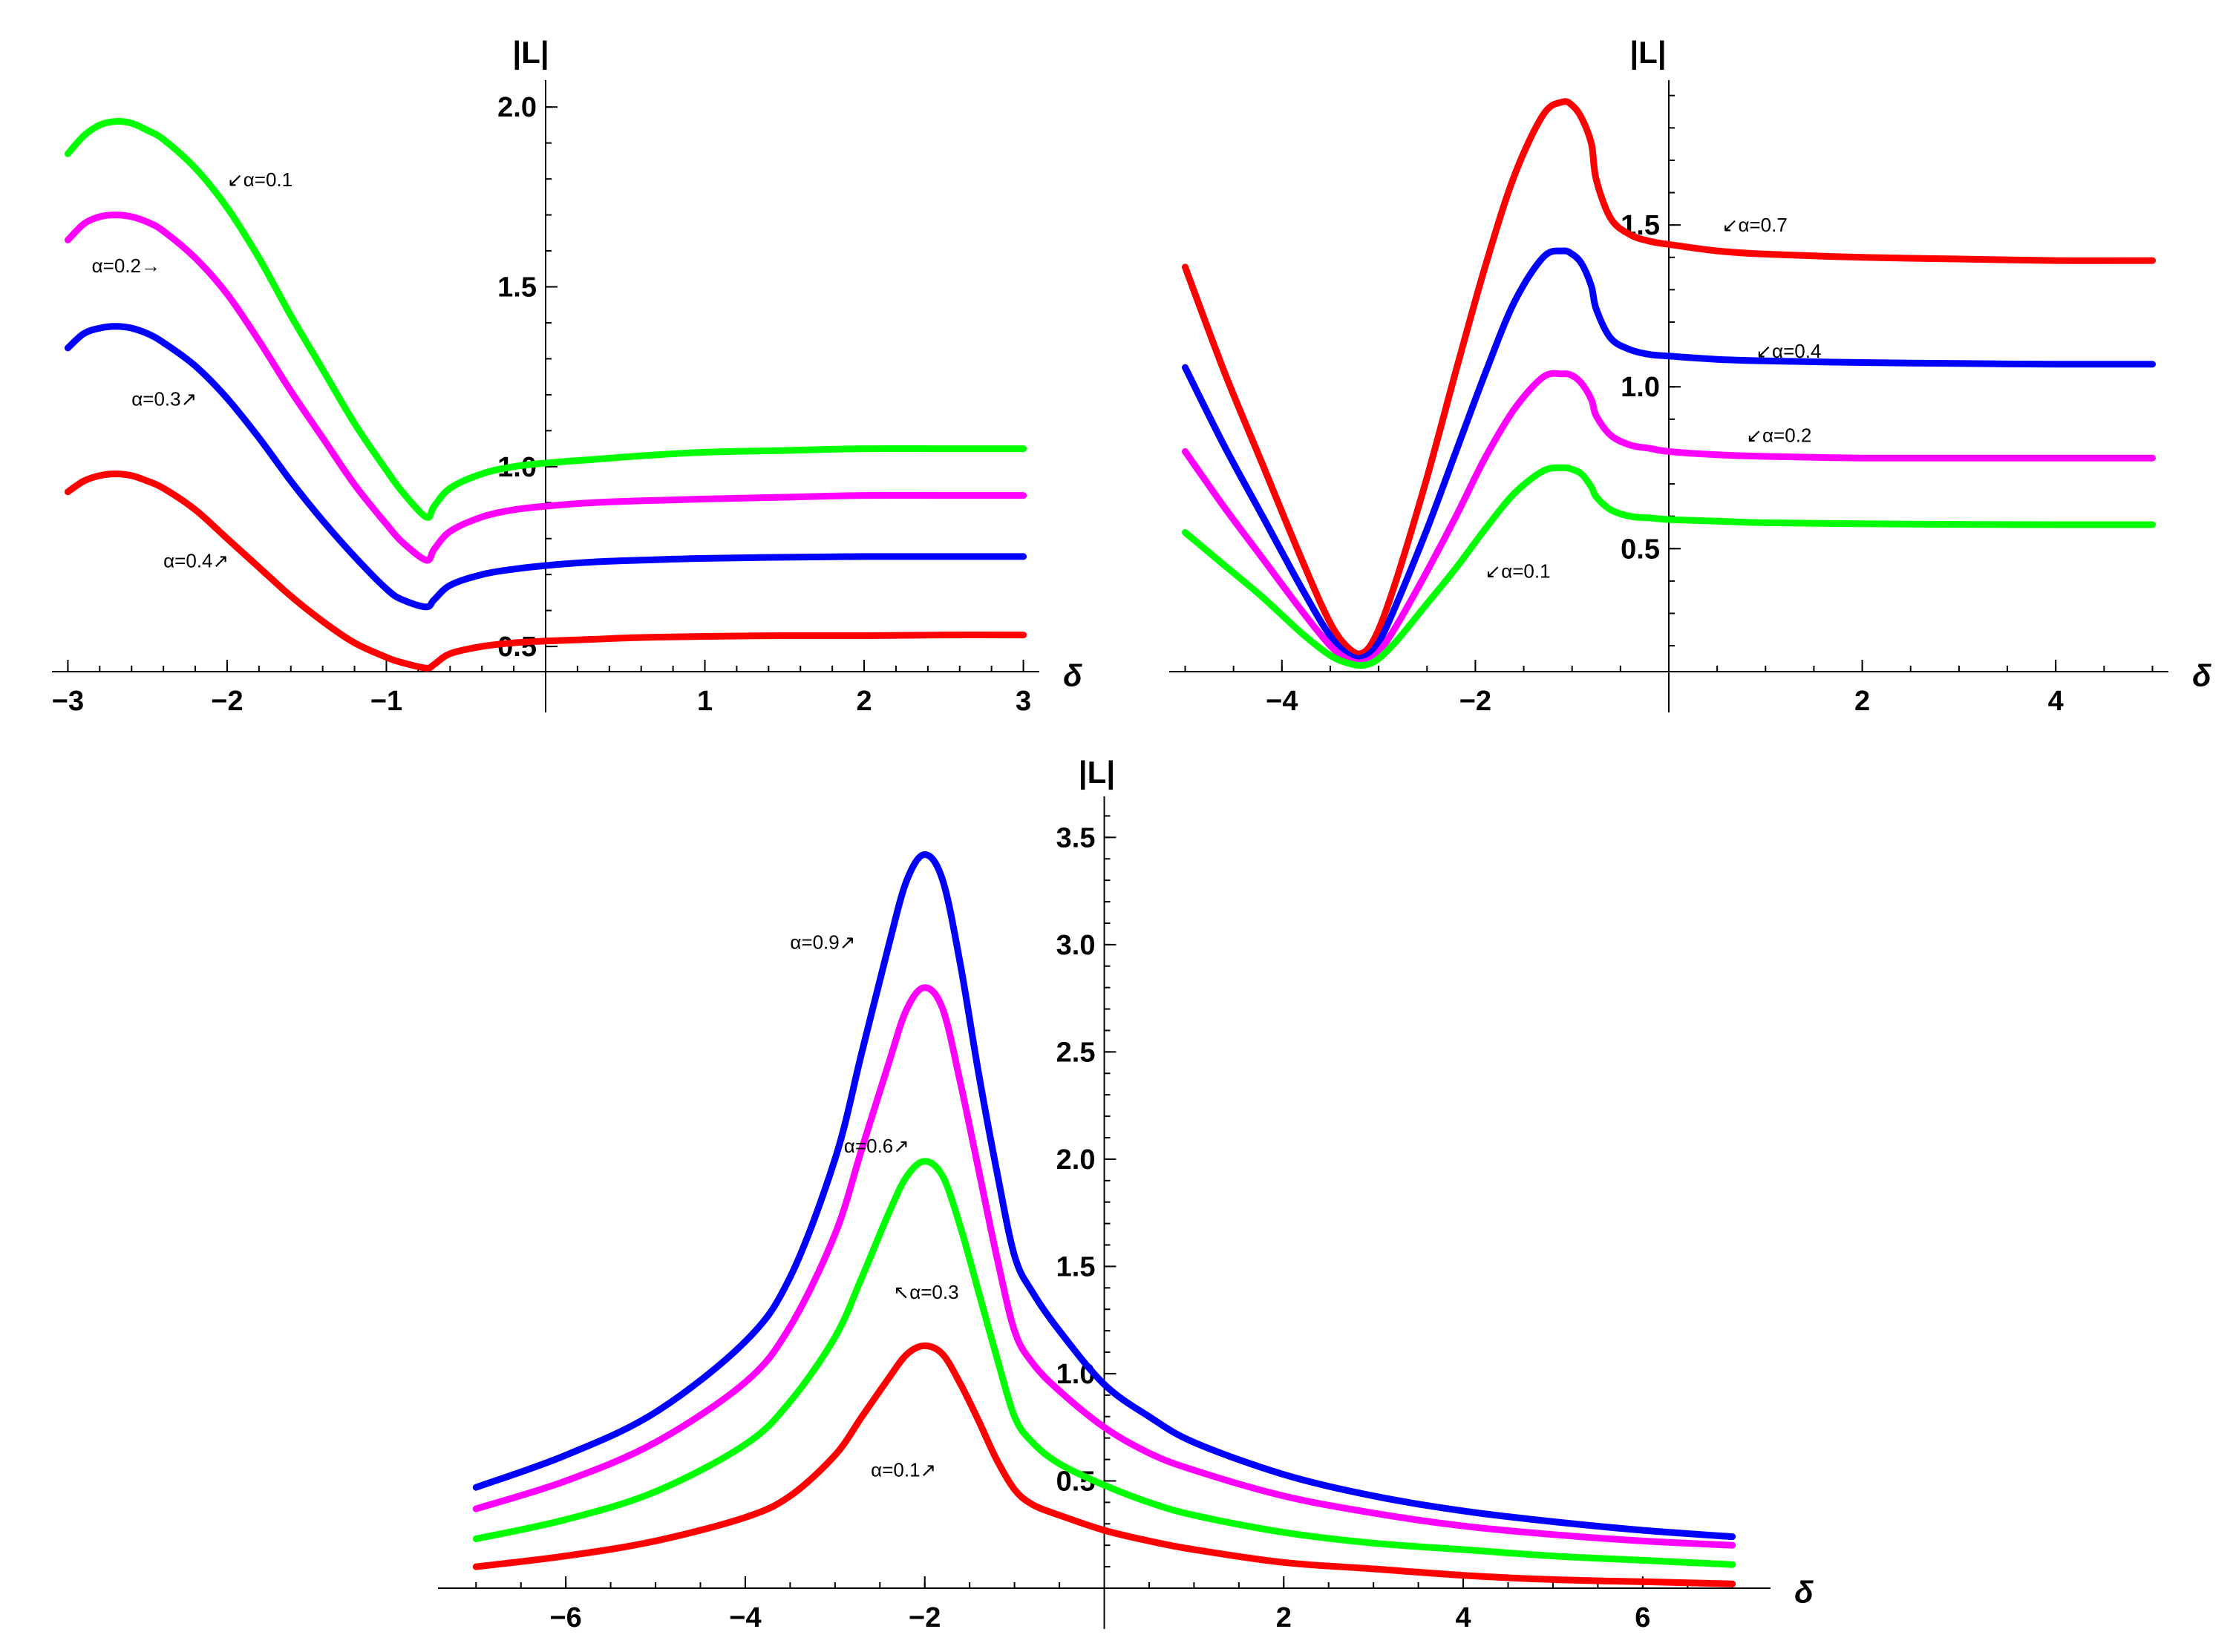 The height and width of the screenshot is (1652, 2233). What do you see at coordinates (126, 266) in the screenshot?
I see `series-annotation: α=0.2→` at bounding box center [126, 266].